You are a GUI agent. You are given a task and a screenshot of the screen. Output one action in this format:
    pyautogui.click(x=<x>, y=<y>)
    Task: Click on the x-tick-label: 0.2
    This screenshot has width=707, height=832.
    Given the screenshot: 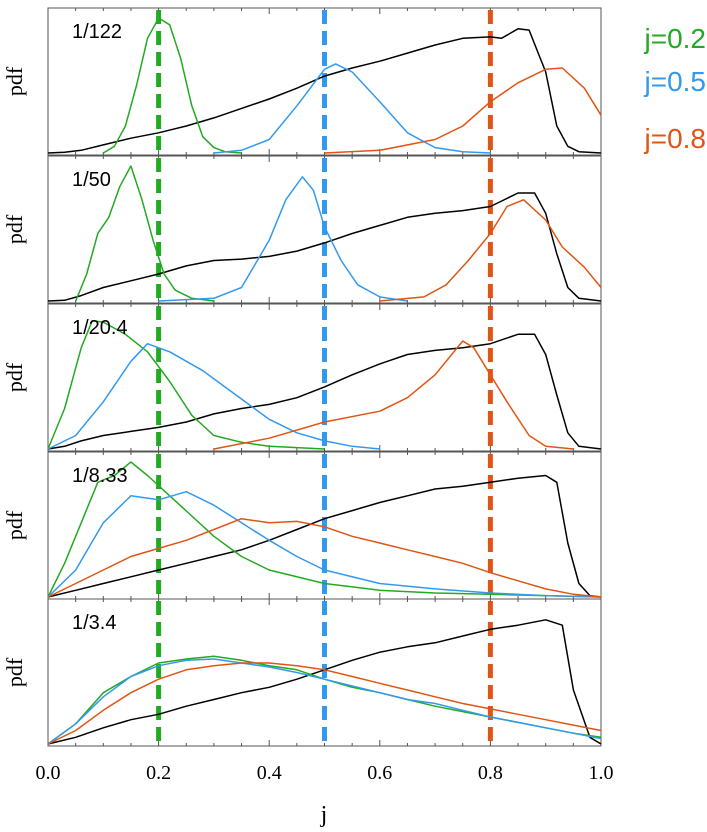 What is the action you would take?
    pyautogui.click(x=158, y=773)
    